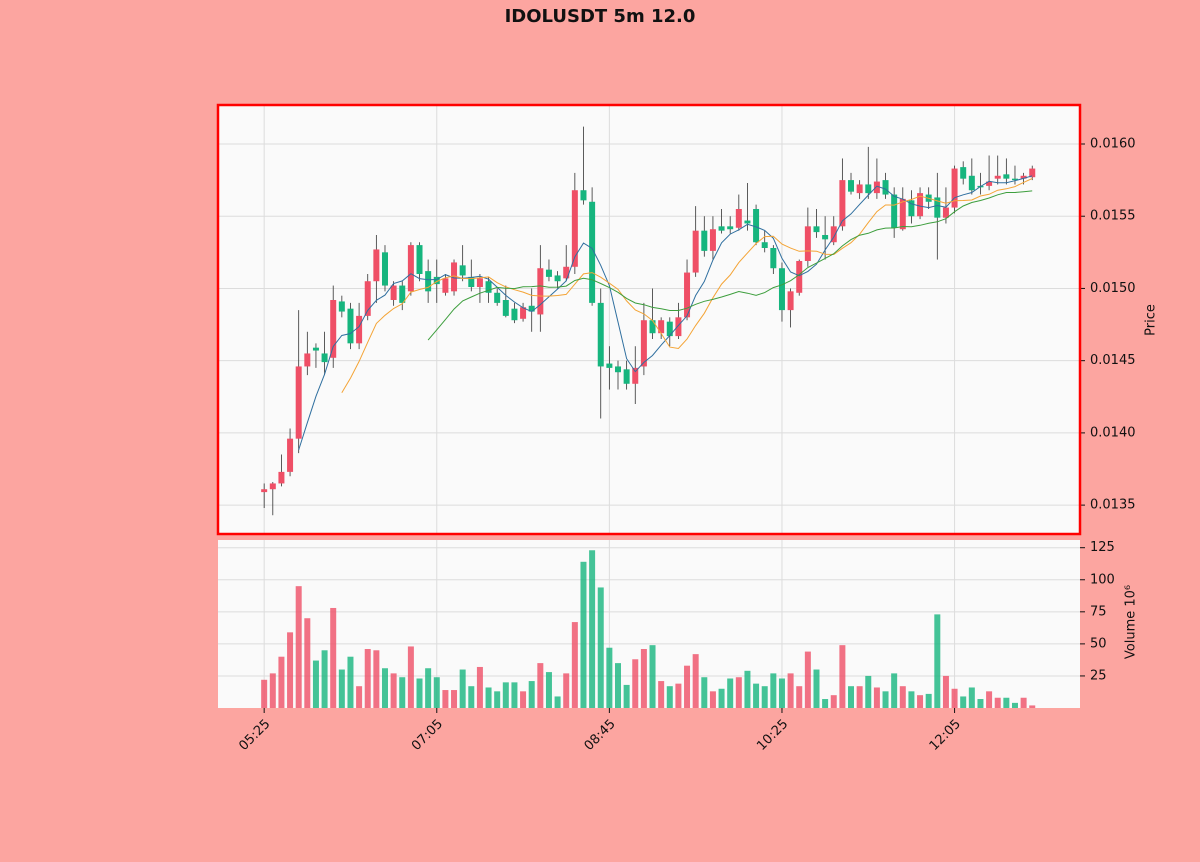  What do you see at coordinates (1102, 547) in the screenshot?
I see `y2-tick-label: 125` at bounding box center [1102, 547].